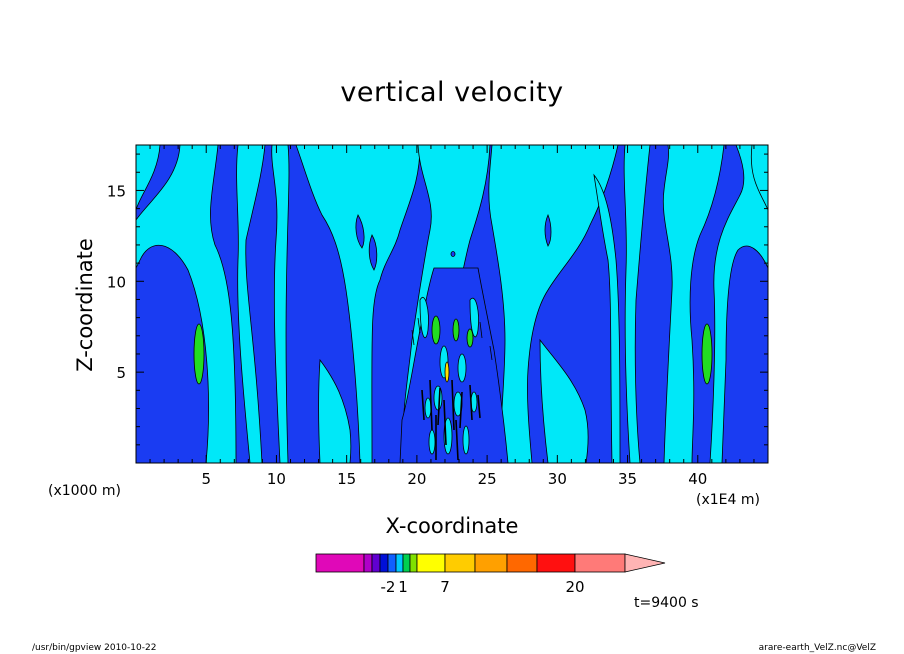 The image size is (904, 654). What do you see at coordinates (403, 587) in the screenshot?
I see `colorbar-tick-label: 1` at bounding box center [403, 587].